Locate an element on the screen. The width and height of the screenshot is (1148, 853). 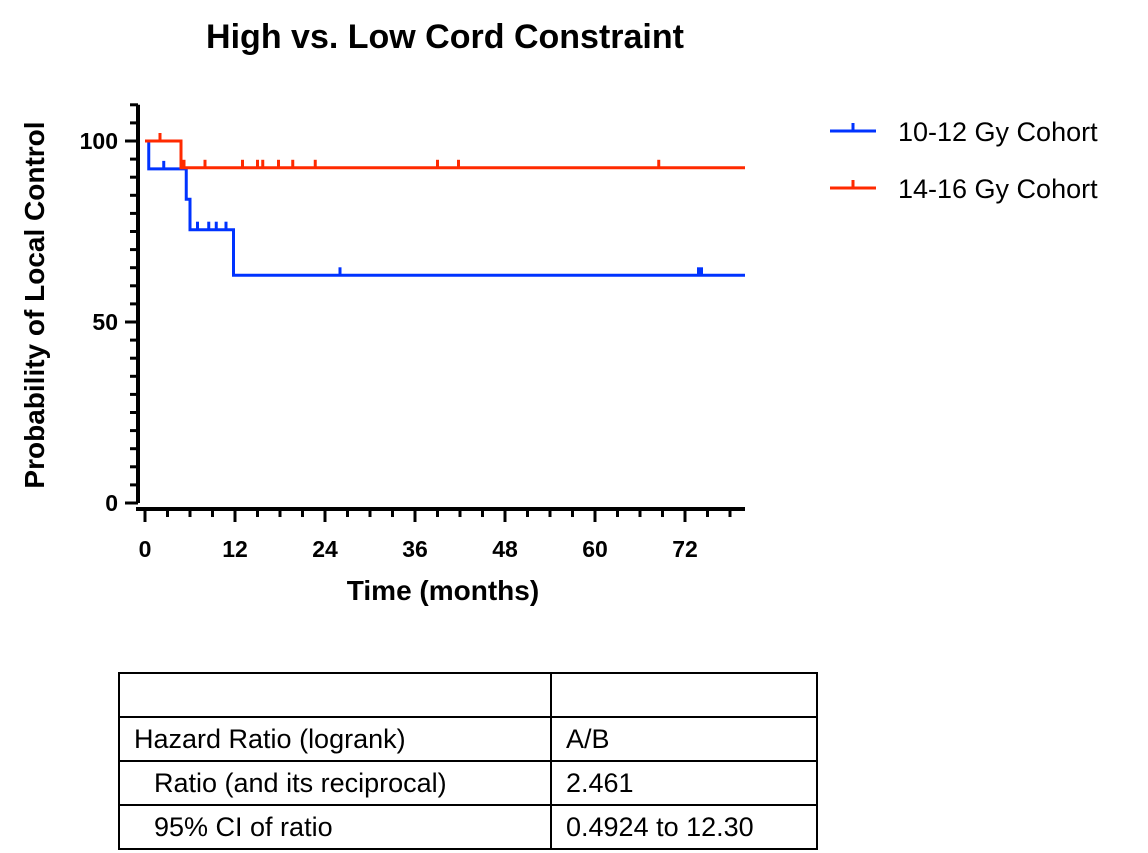
x-tick-label: 60 is located at coordinates (595, 549).